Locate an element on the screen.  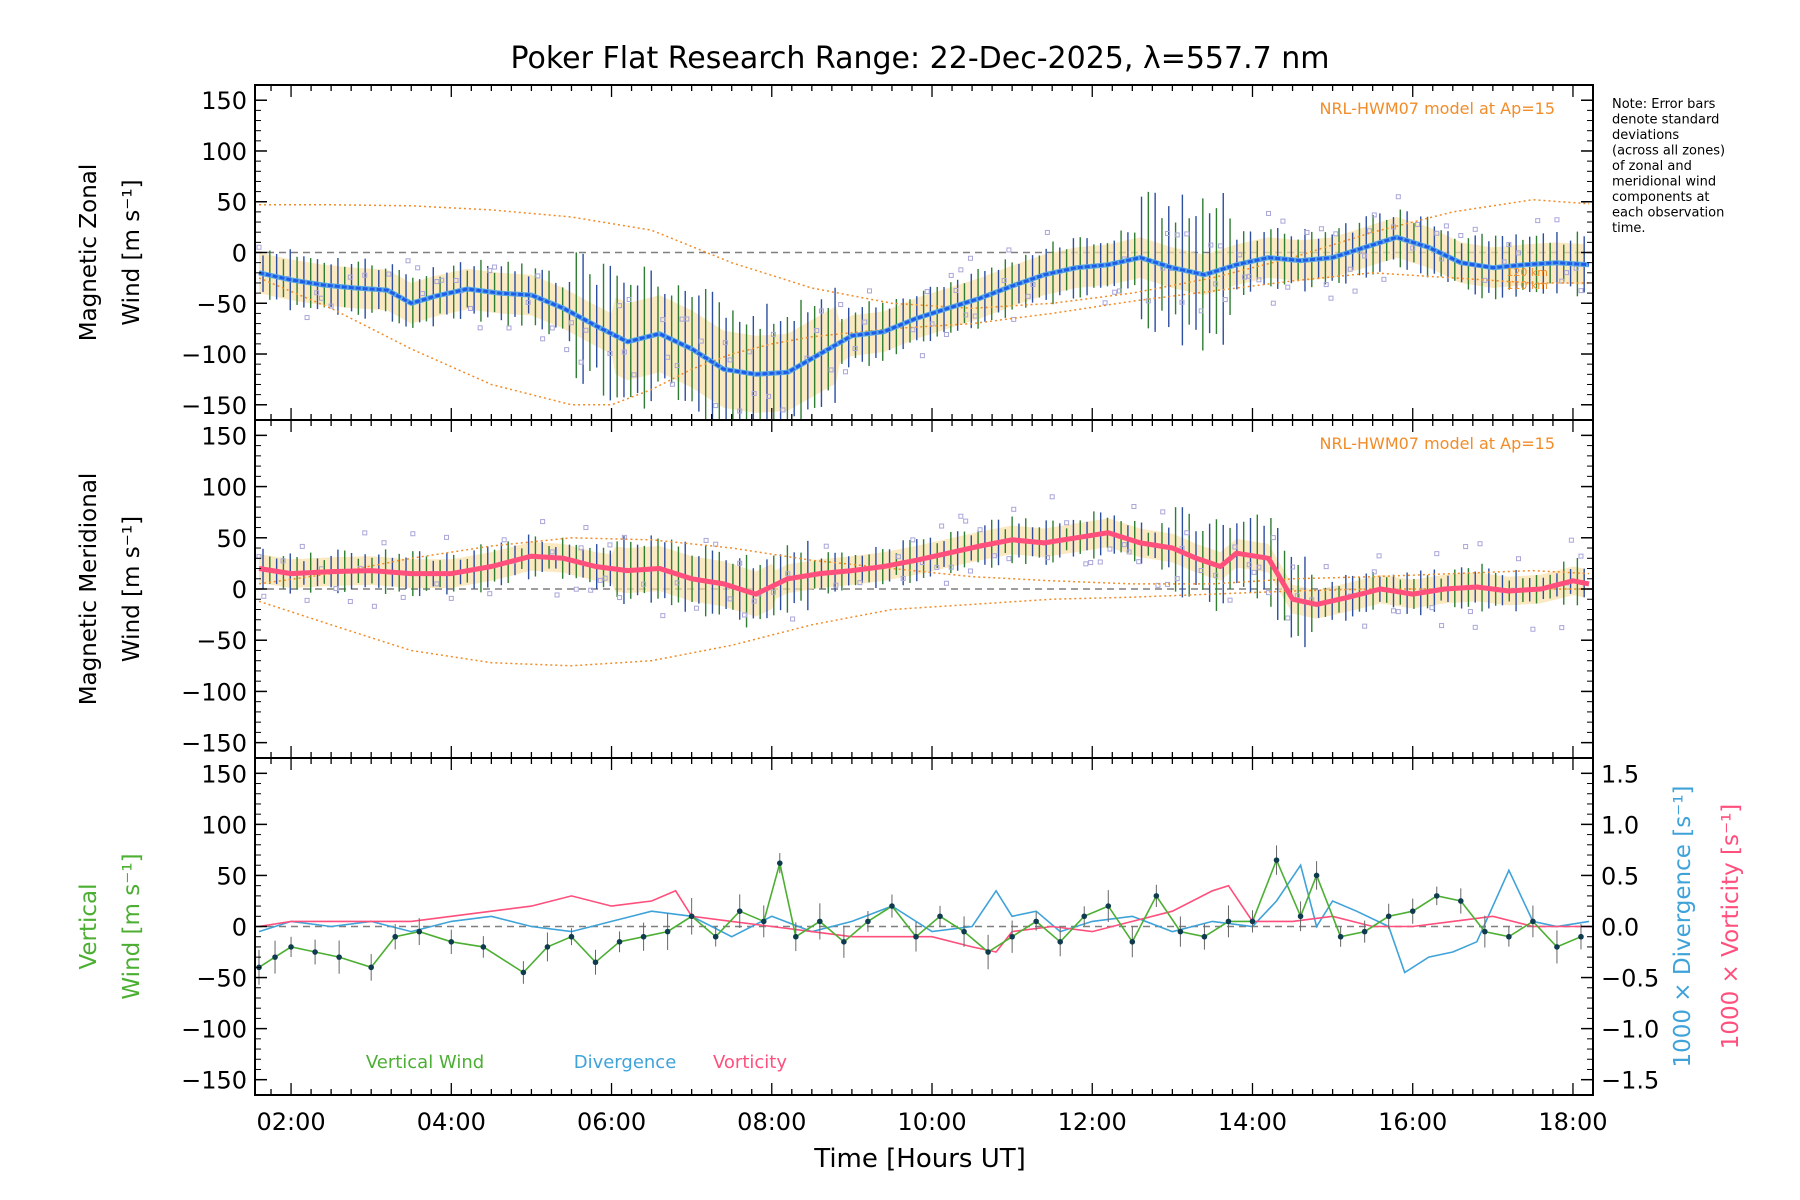
vertical-y-axis-label-line1: Vertical is located at coordinates (89, 926).